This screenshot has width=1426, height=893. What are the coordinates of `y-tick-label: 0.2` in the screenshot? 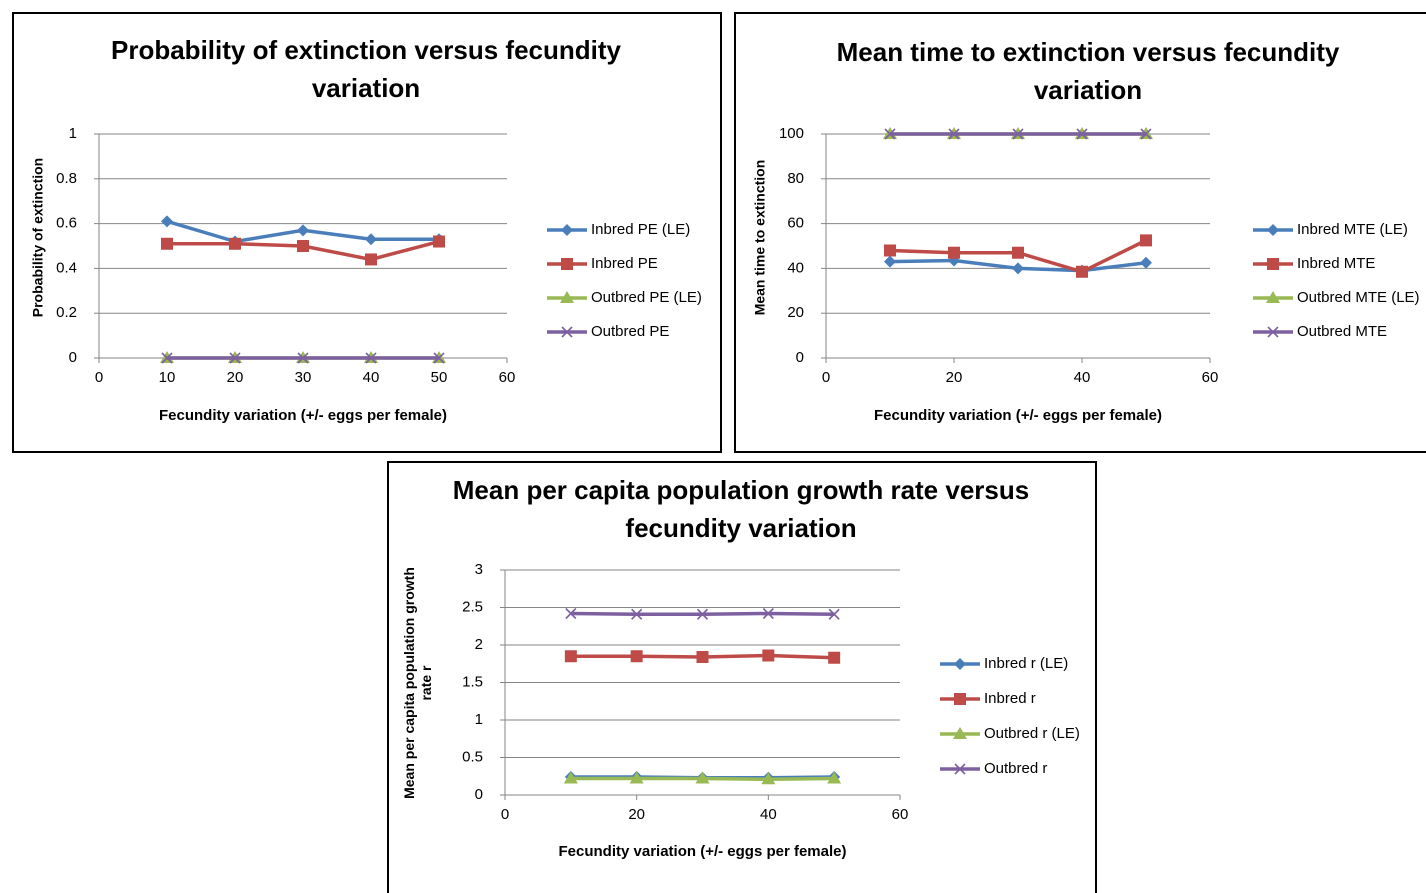 It's located at (66, 312).